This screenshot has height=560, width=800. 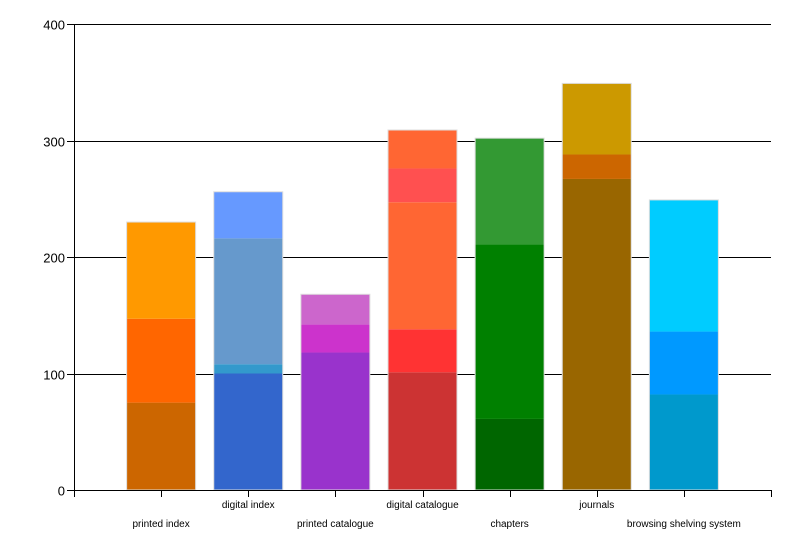 I want to click on bar-chapters, so click(x=509, y=314).